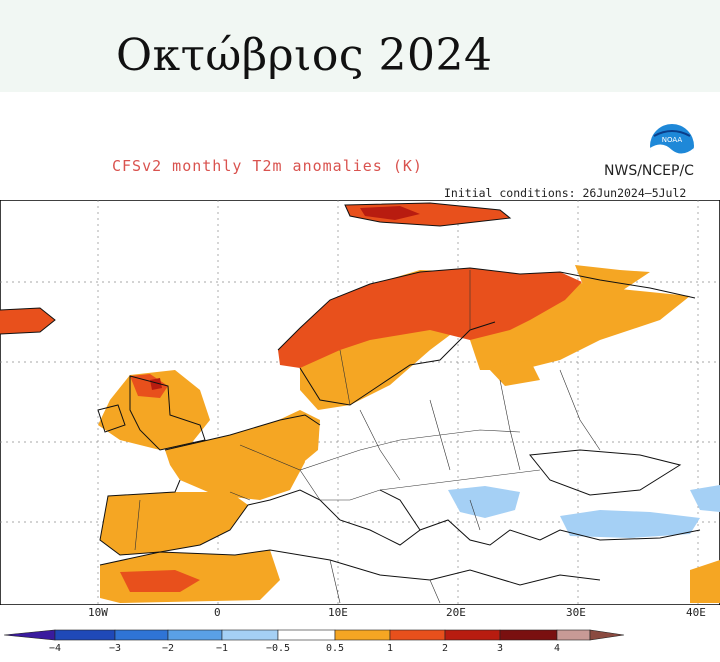 The image size is (720, 662). Describe the element at coordinates (576, 612) in the screenshot. I see `lon-label-30e: 30E` at that location.